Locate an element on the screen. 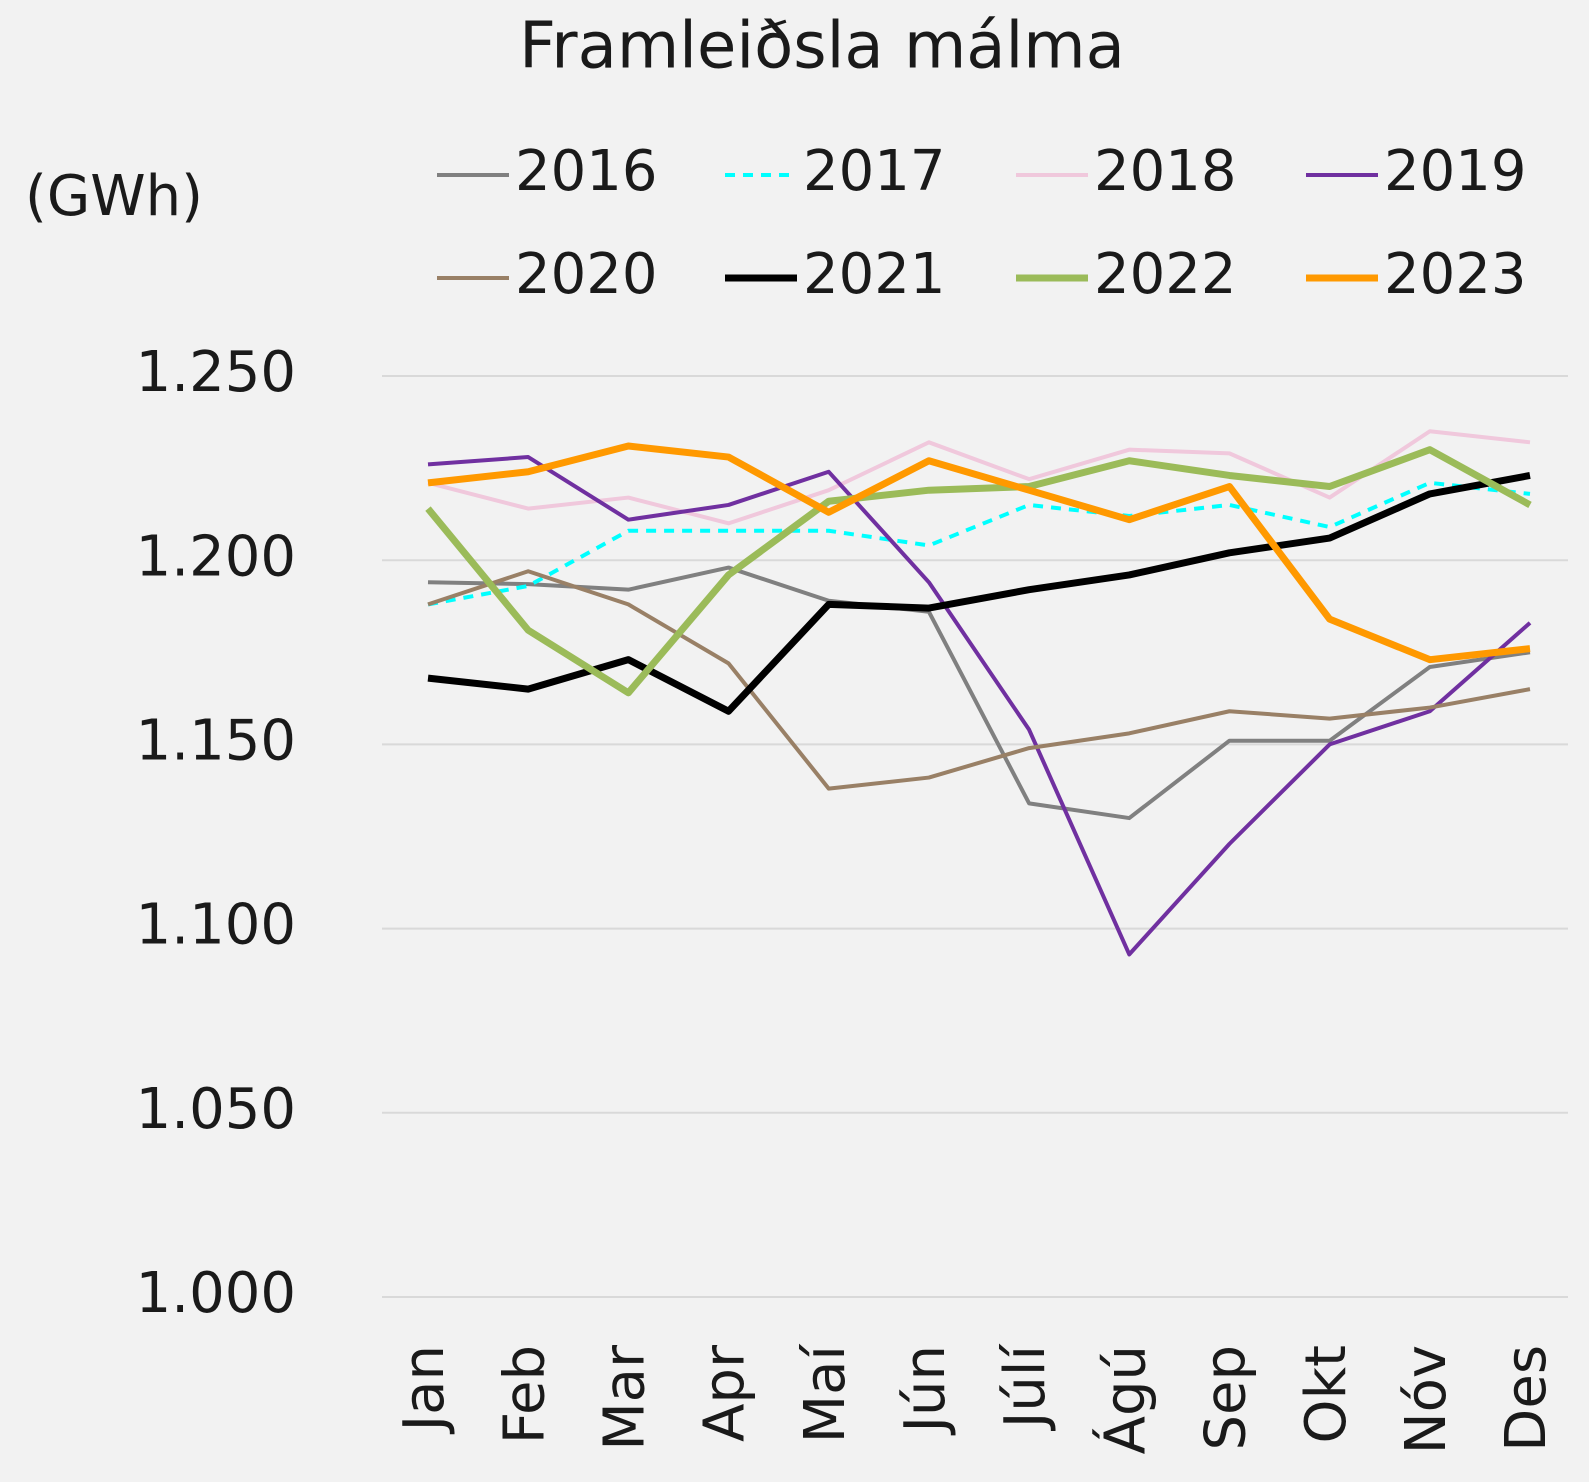 Image resolution: width=1589 pixels, height=1482 pixels. legend-label: 2020 is located at coordinates (586, 274).